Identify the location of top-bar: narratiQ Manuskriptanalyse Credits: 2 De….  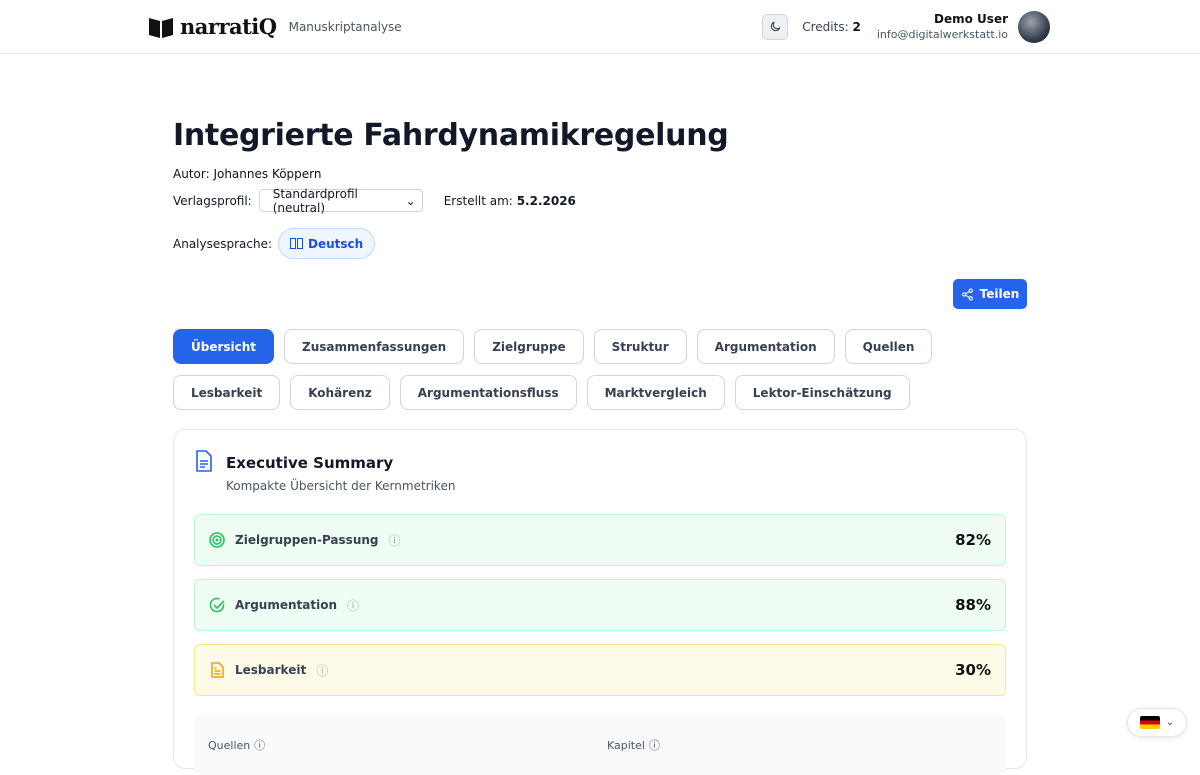
(600, 27).